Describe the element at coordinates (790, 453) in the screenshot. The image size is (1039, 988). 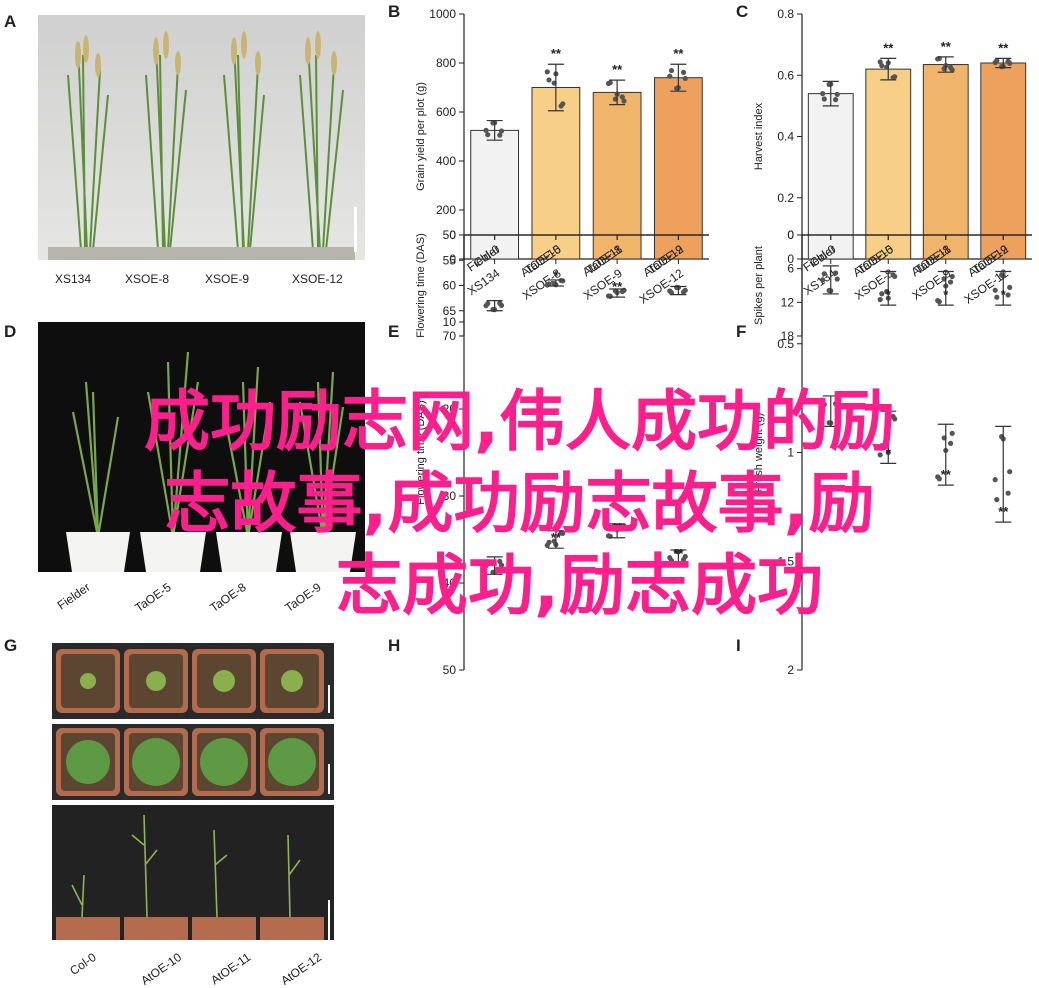
I see `y-tick-label: 1` at that location.